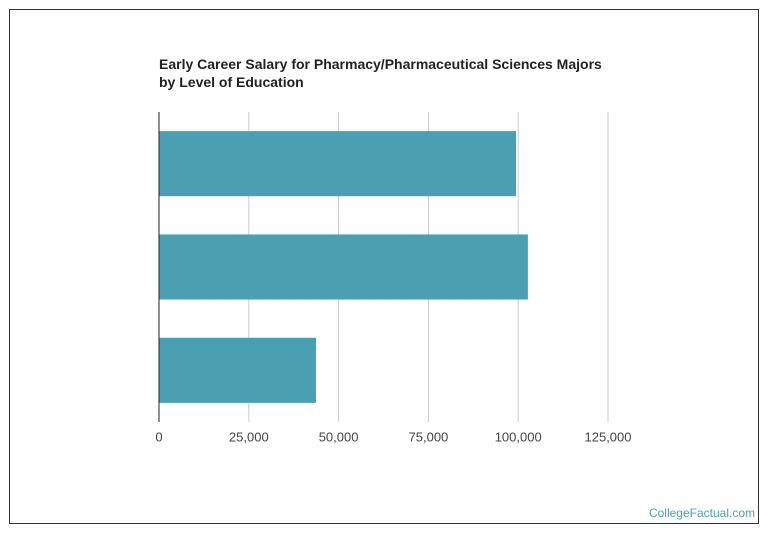  I want to click on x-tick-label: 100,000, so click(518, 436).